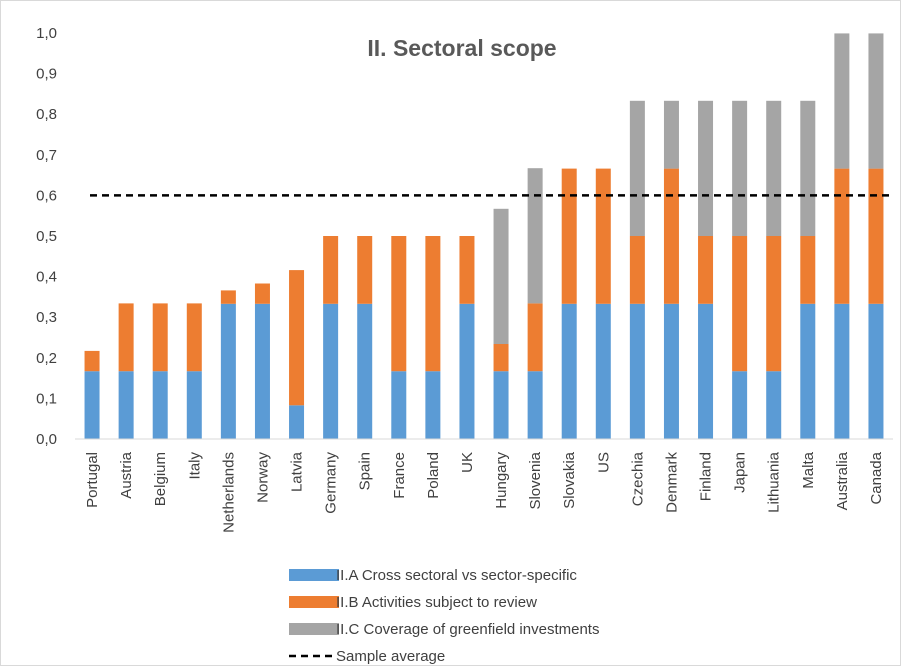  Describe the element at coordinates (46, 195) in the screenshot. I see `y-tick-label: 0,6` at that location.